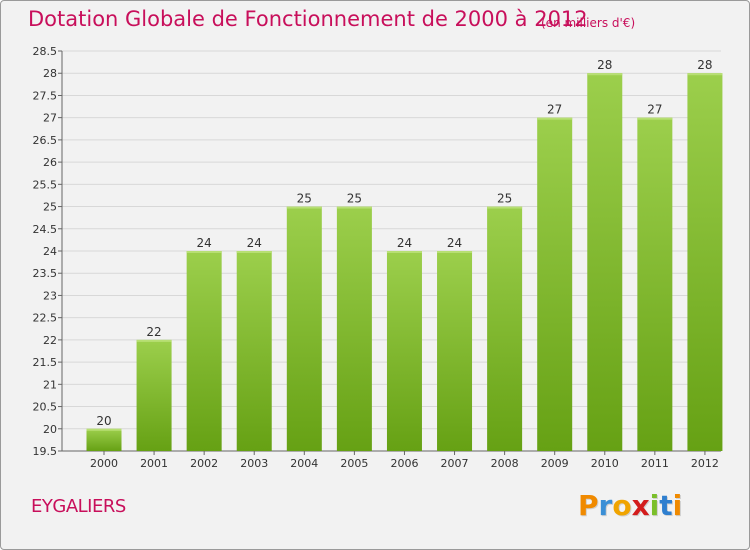 The height and width of the screenshot is (550, 750). What do you see at coordinates (45, 229) in the screenshot?
I see `y-tick-label: 24.5` at bounding box center [45, 229].